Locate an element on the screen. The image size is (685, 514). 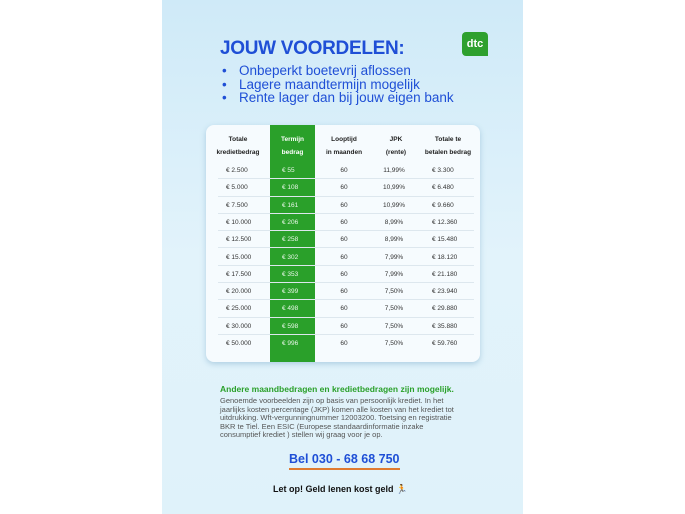
table-cell: € 10.000 is located at coordinates (239, 222).